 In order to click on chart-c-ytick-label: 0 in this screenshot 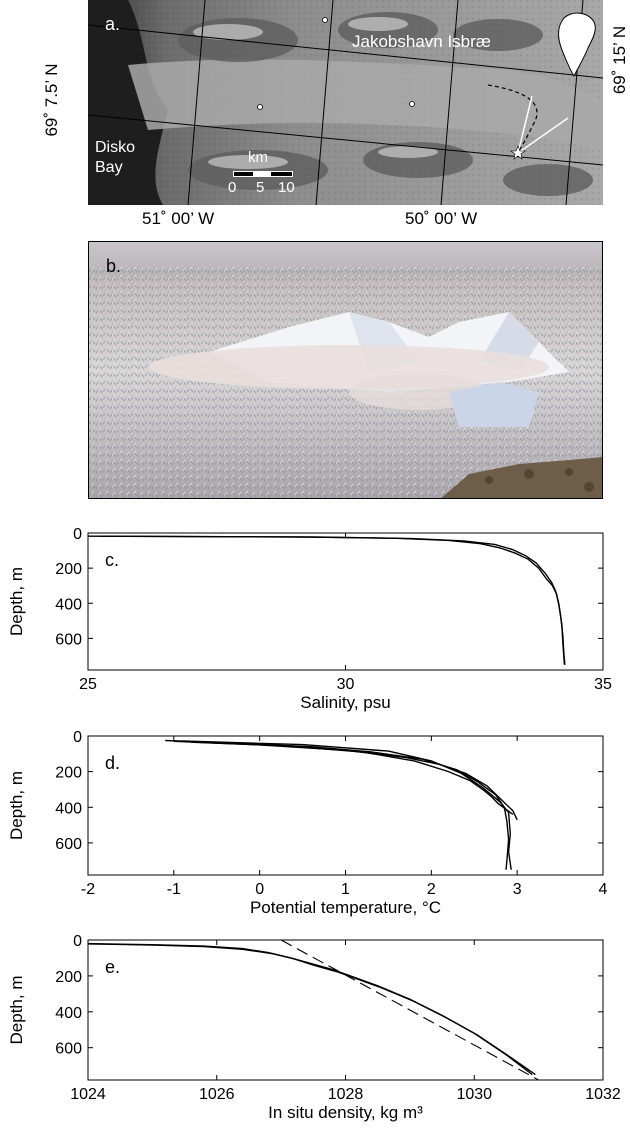, I will do `click(77, 534)`.